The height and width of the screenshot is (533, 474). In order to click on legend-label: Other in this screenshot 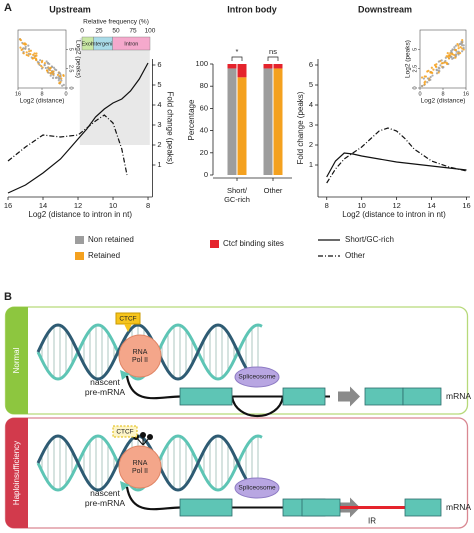, I will do `click(355, 255)`.